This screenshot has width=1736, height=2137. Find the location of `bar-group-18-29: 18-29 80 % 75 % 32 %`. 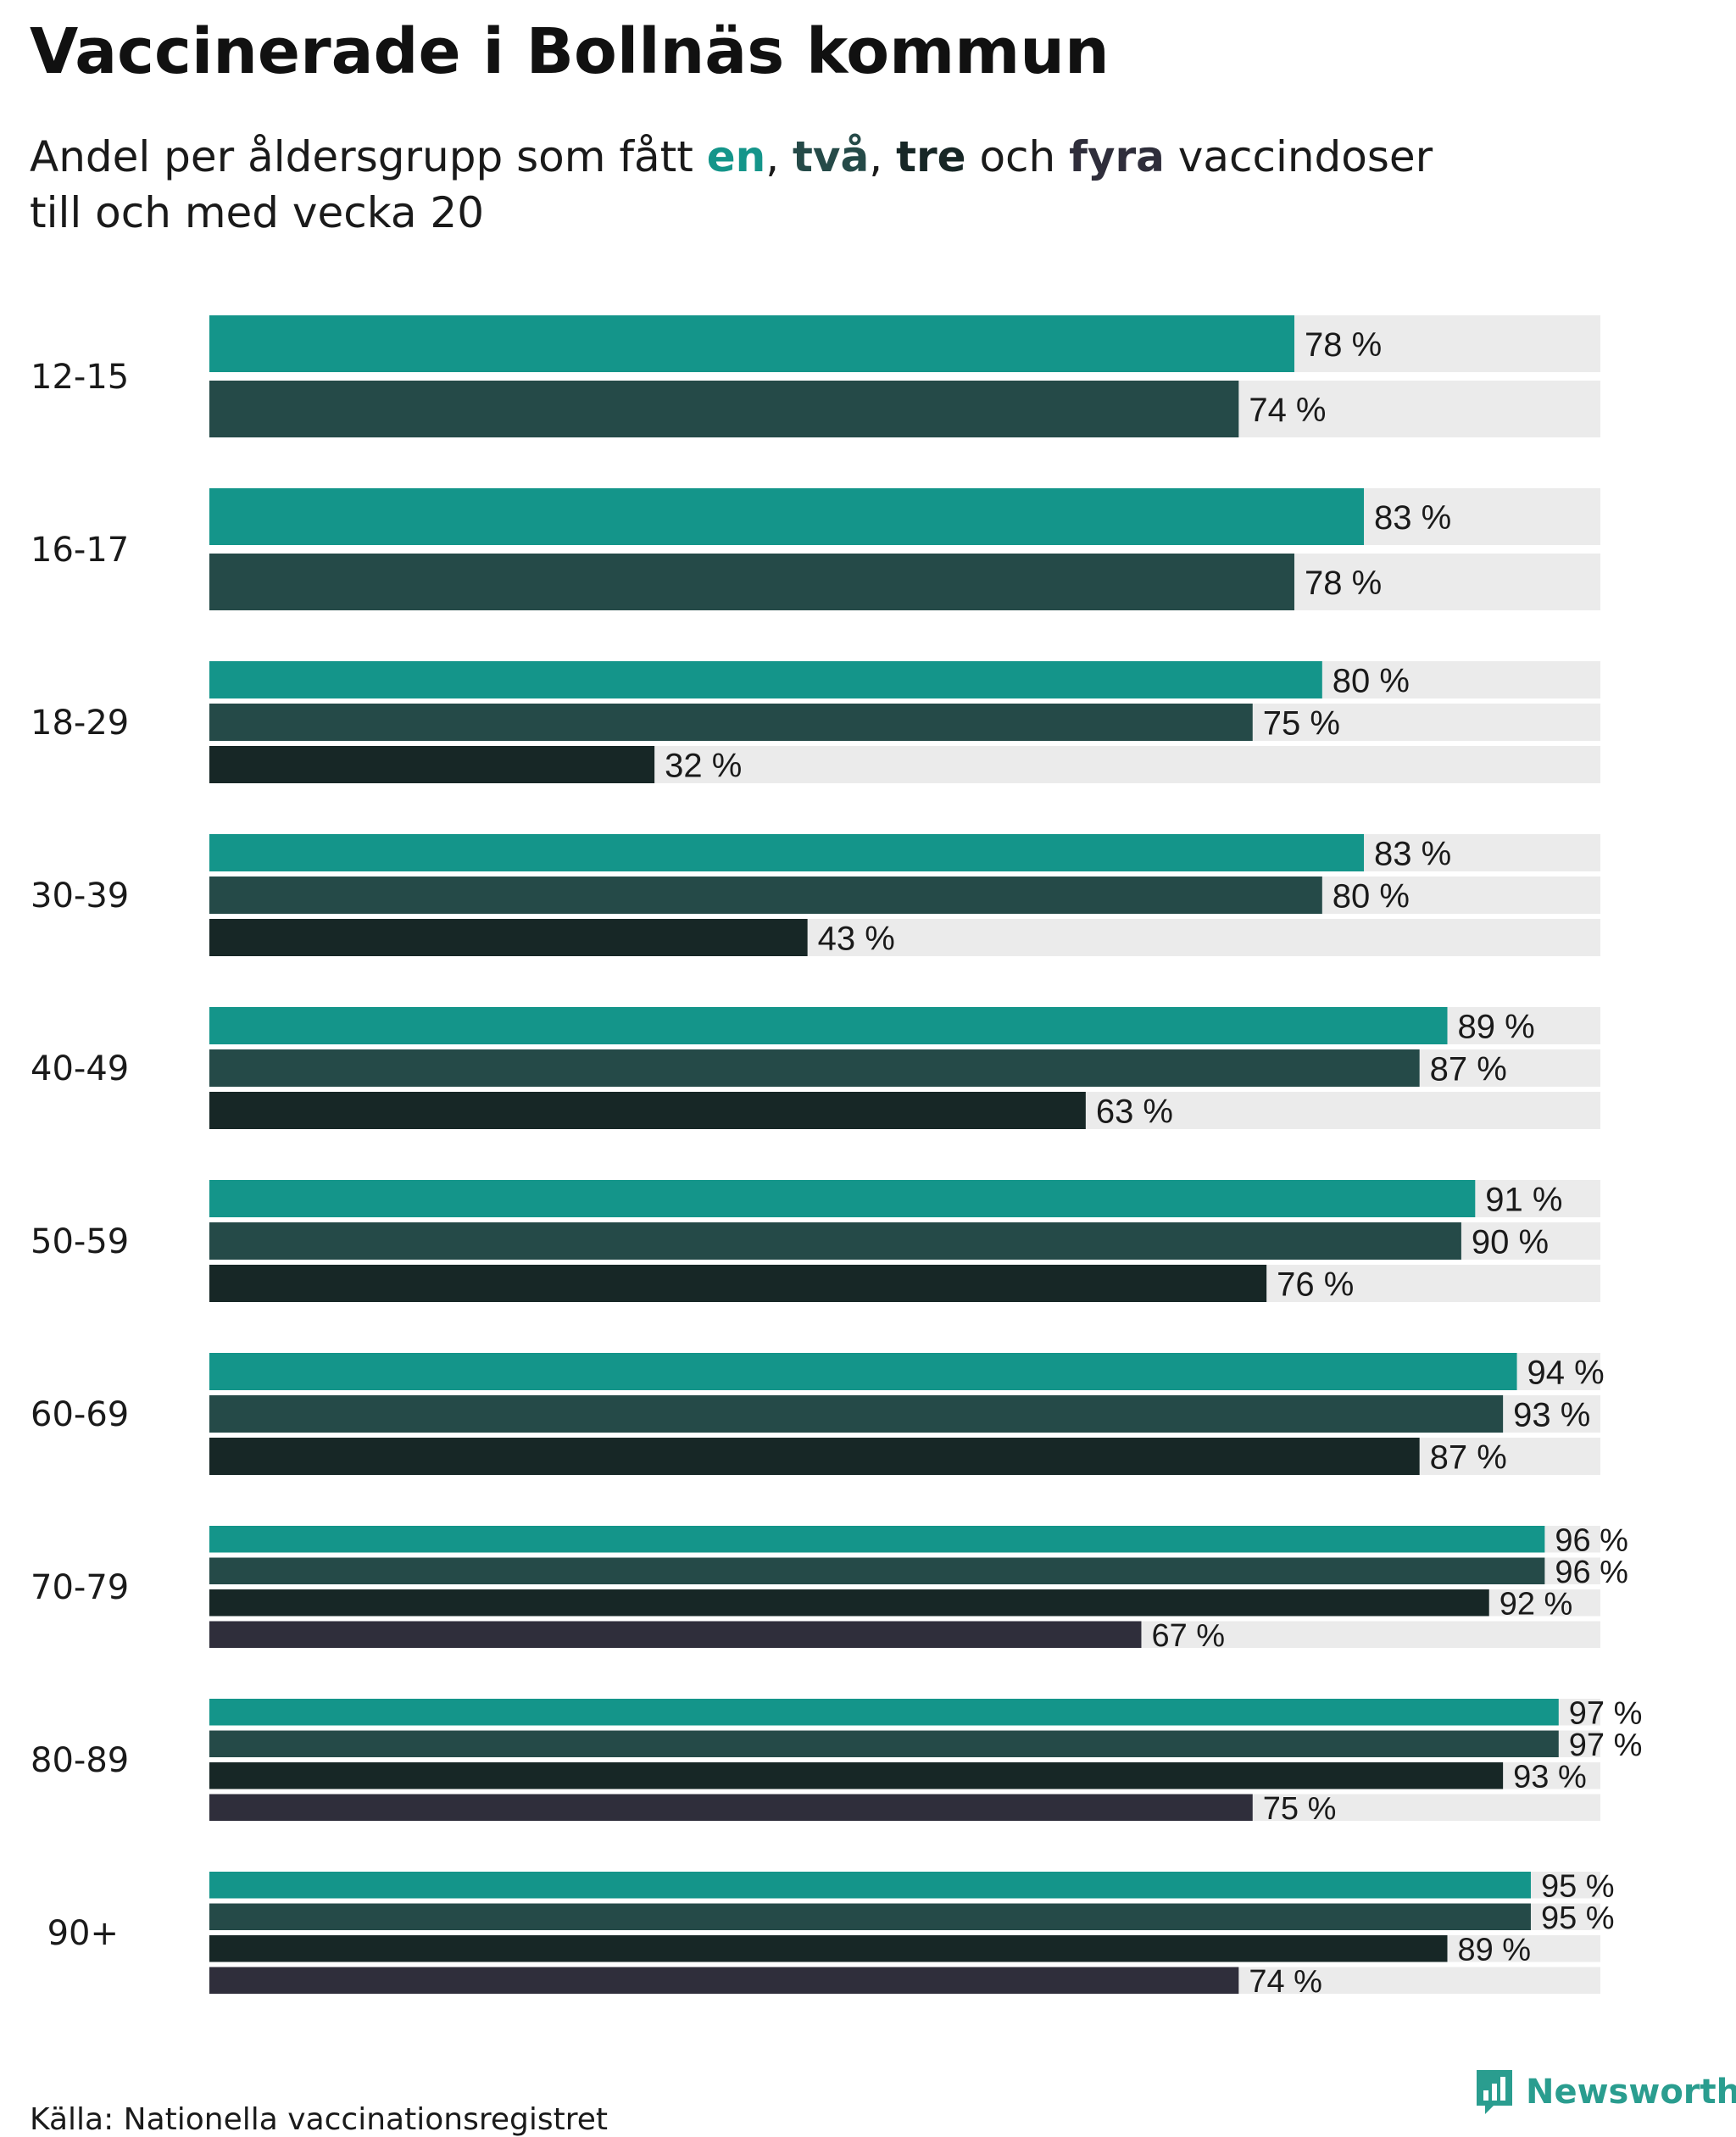

bar-group-18-29: 18-29 80 % 75 % 32 % is located at coordinates (815, 722).